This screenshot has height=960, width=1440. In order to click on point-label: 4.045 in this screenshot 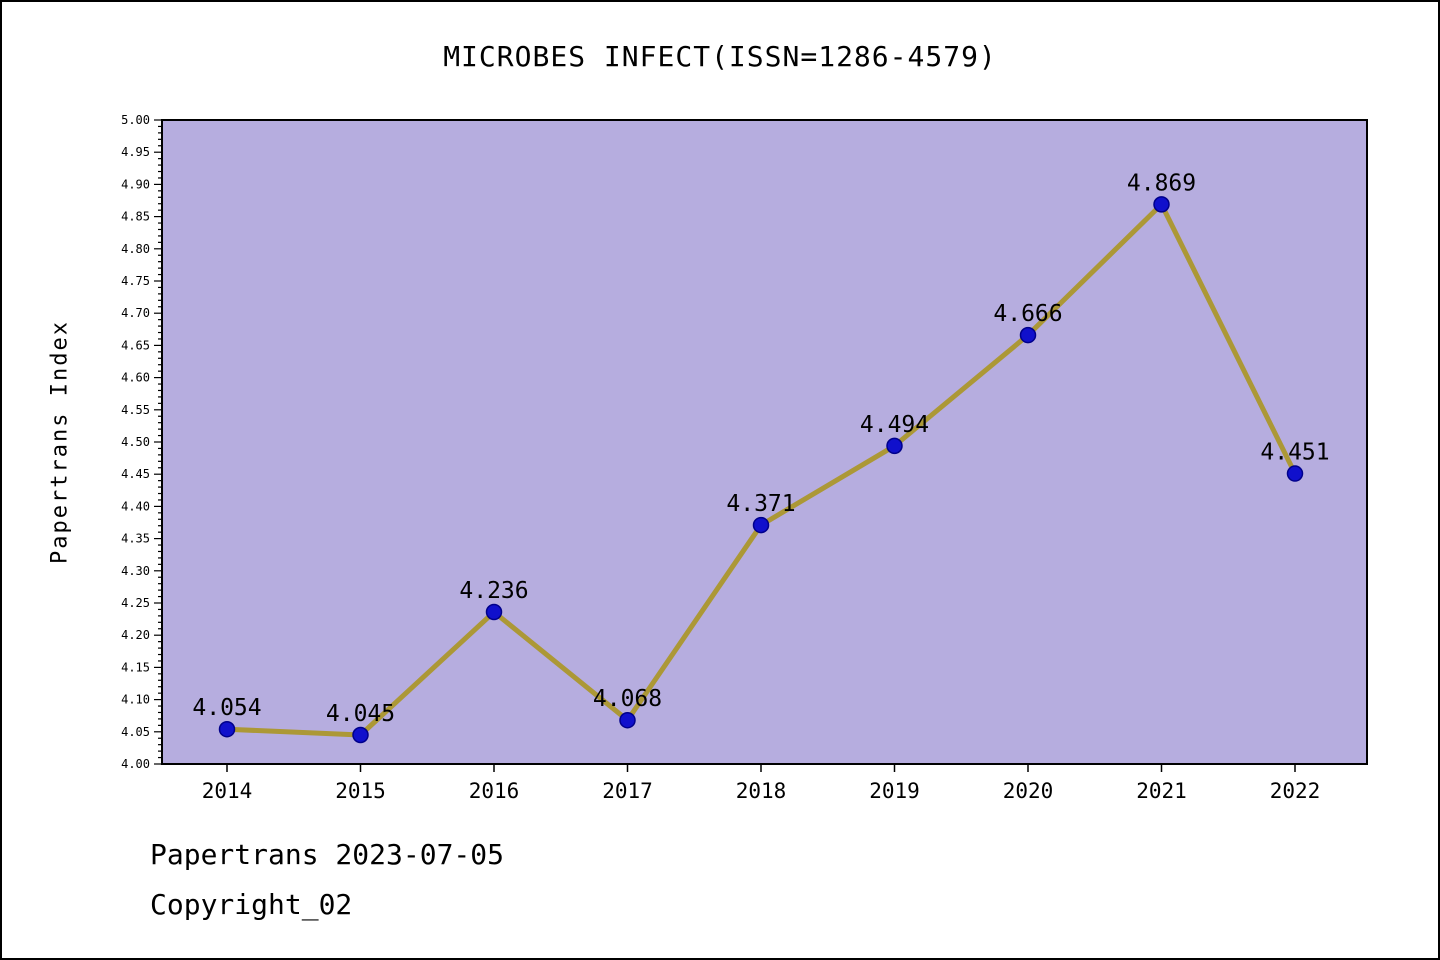, I will do `click(360, 714)`.